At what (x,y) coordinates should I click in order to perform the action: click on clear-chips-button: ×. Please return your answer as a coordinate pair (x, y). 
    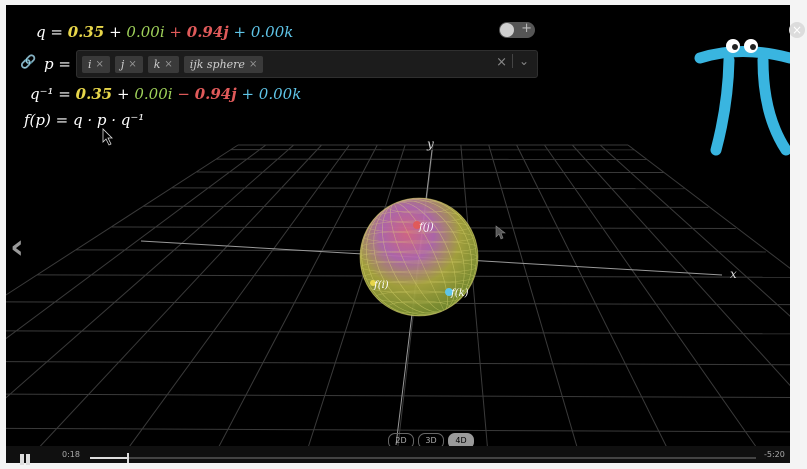
    Looking at the image, I should click on (501, 62).